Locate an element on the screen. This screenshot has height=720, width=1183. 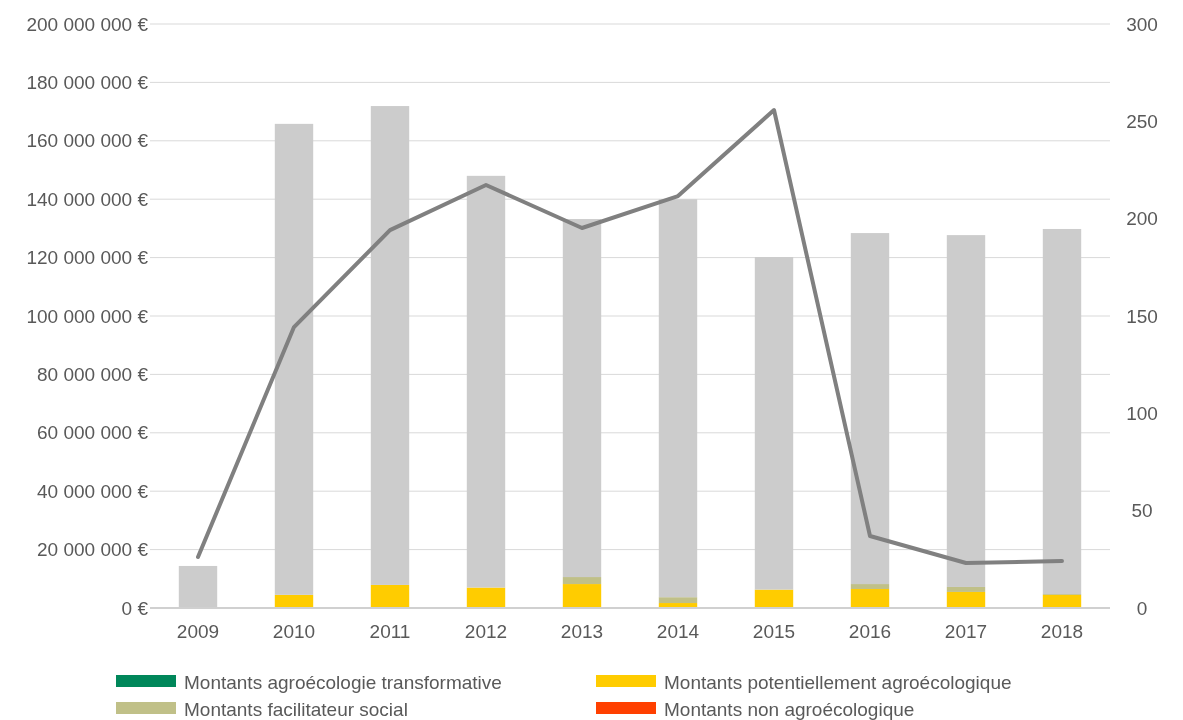
y-tick-label: 60 000 000 € is located at coordinates (93, 433).